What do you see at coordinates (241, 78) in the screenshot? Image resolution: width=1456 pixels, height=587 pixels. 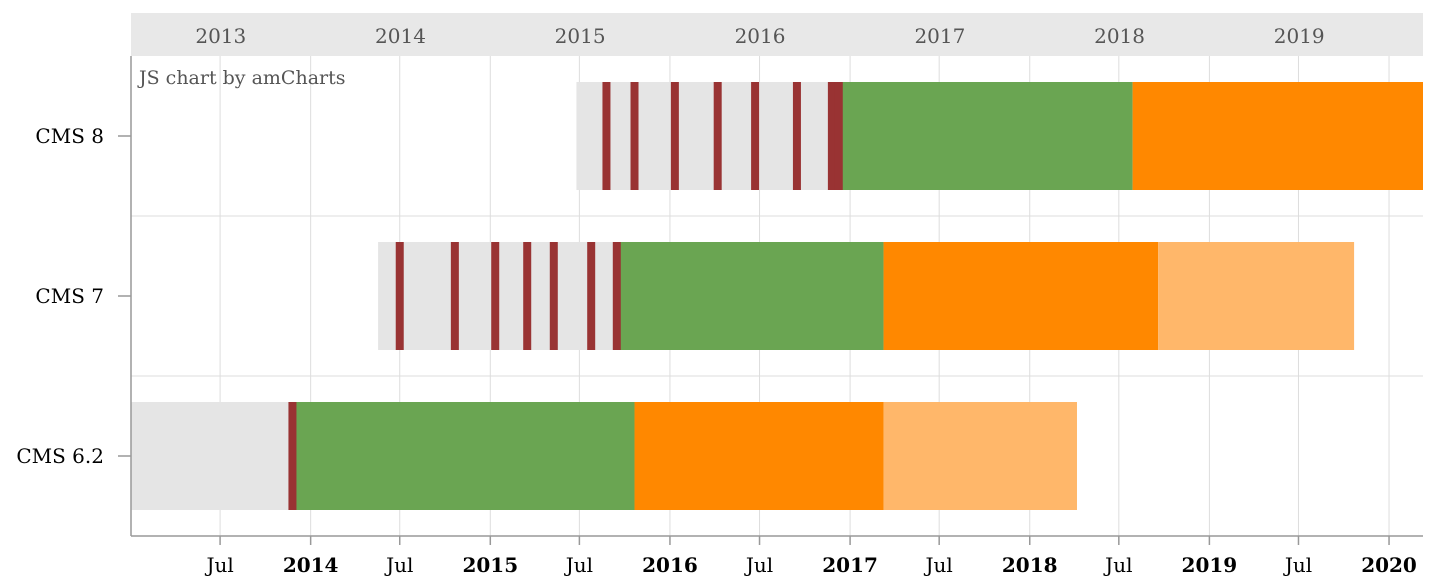 I see `chart-credit: JS chart by amCharts` at bounding box center [241, 78].